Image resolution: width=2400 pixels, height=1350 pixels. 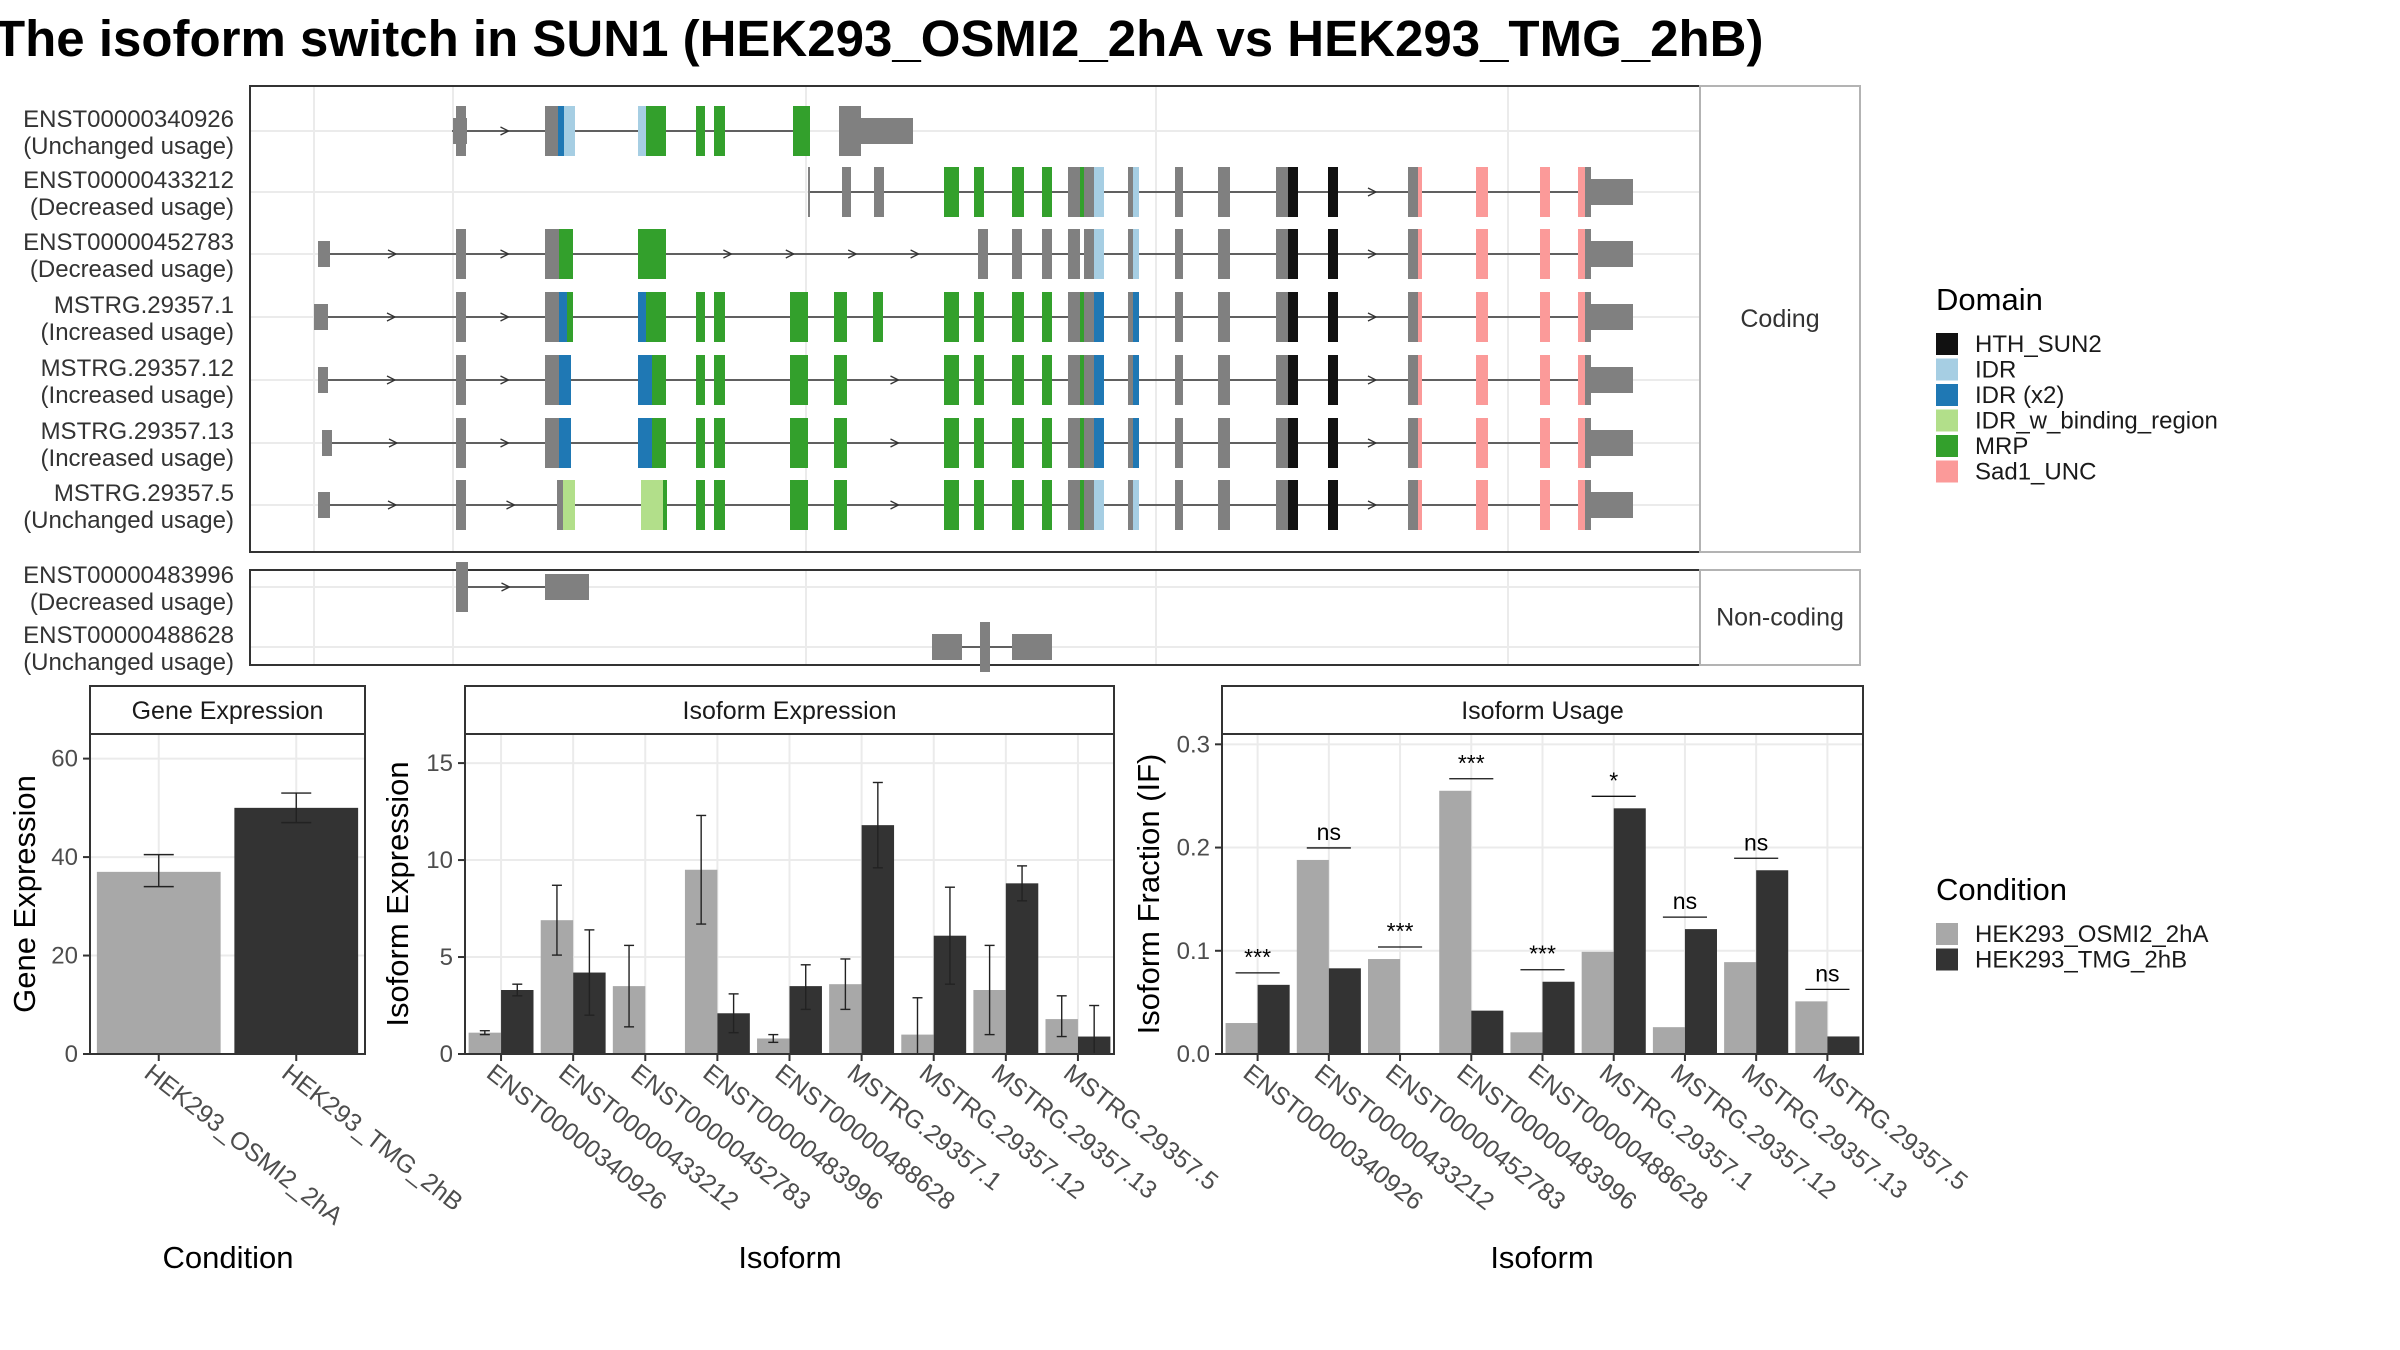 What do you see at coordinates (1613, 780) in the screenshot?
I see `significance-label: *` at bounding box center [1613, 780].